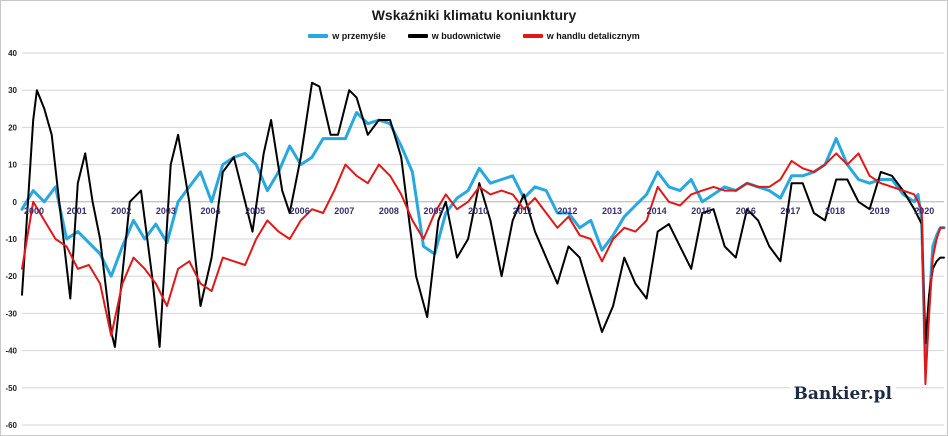 This screenshot has height=436, width=948. What do you see at coordinates (344, 211) in the screenshot?
I see `x-tick-label: 2007` at bounding box center [344, 211].